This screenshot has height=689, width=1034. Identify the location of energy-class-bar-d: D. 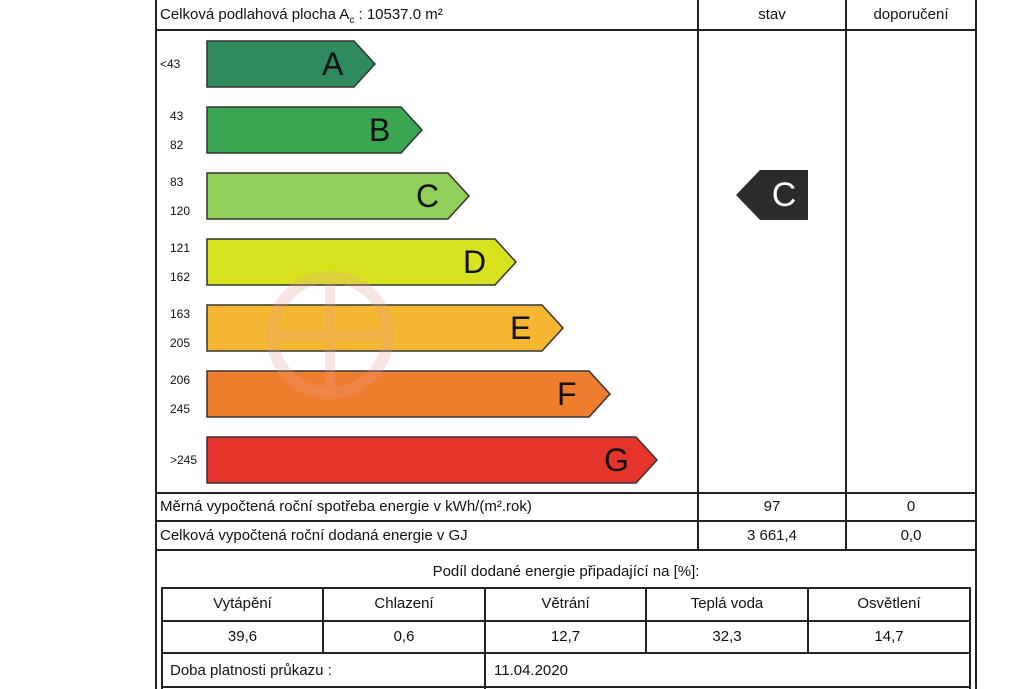
(361, 262).